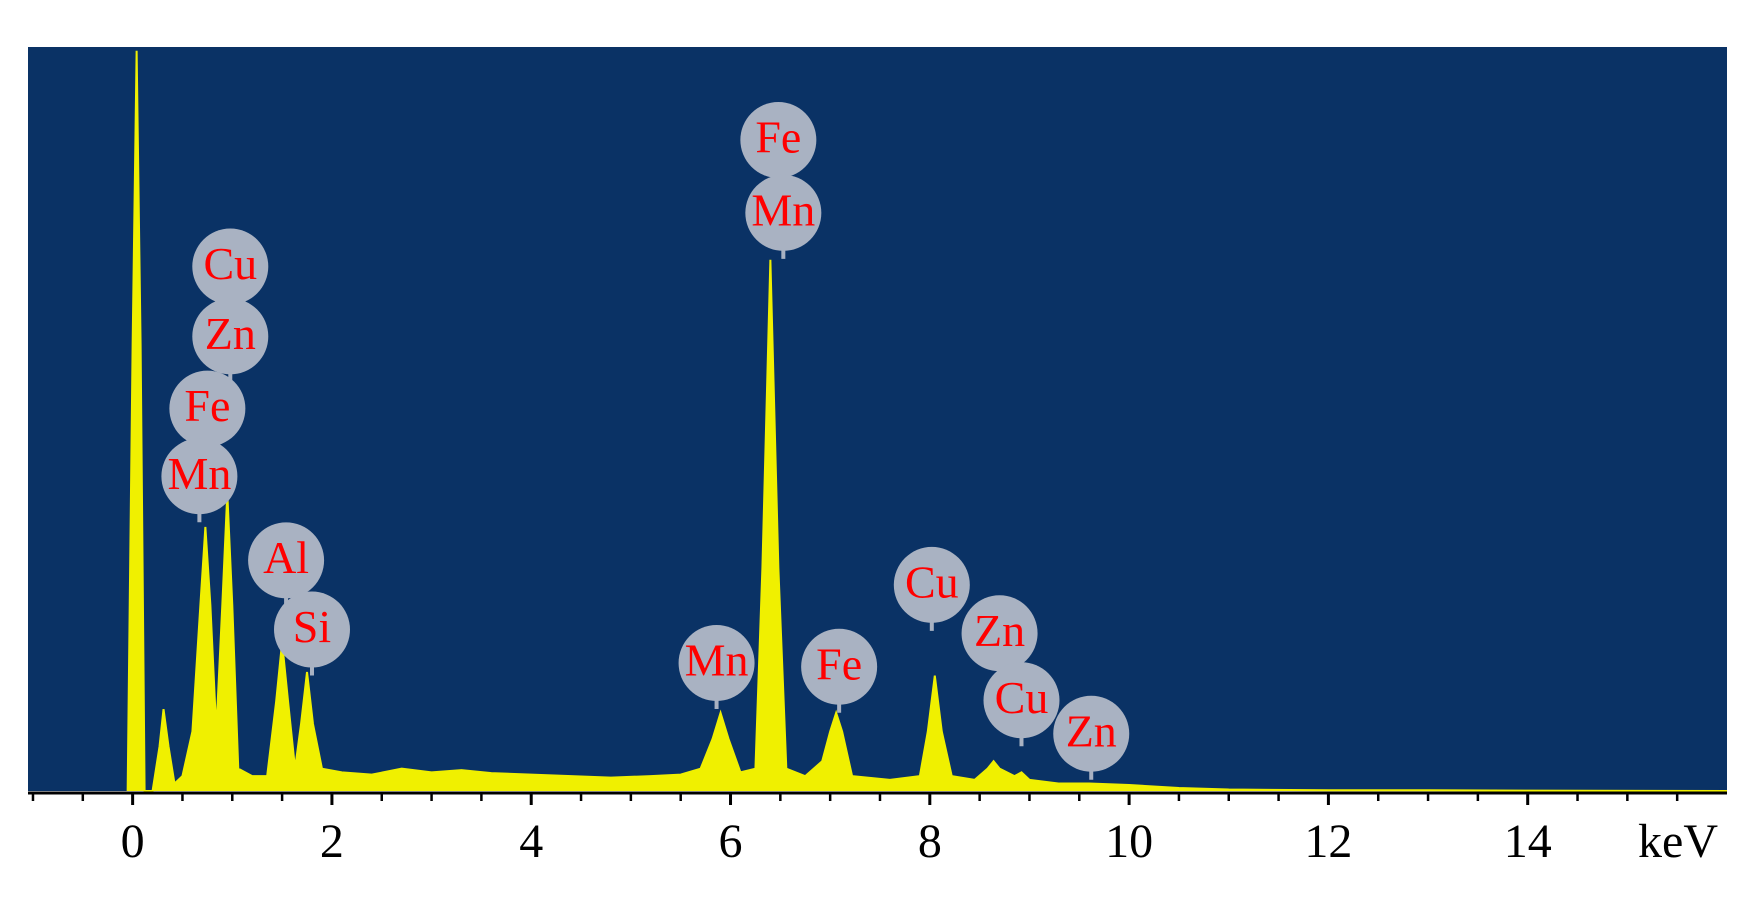 This screenshot has width=1748, height=909. I want to click on x-tick-label: 12, so click(1328, 841).